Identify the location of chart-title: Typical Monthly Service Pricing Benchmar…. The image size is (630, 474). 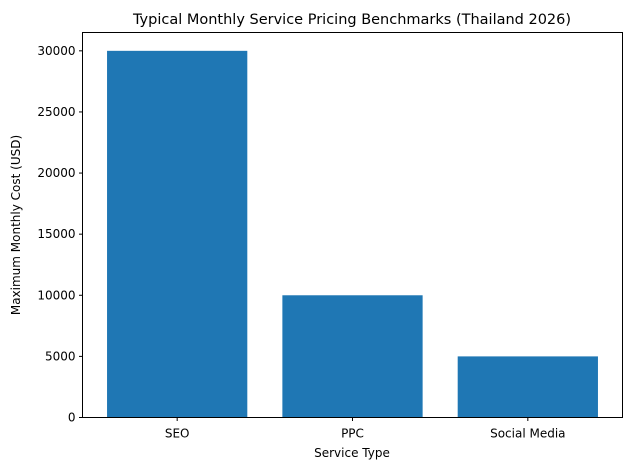
(351, 20).